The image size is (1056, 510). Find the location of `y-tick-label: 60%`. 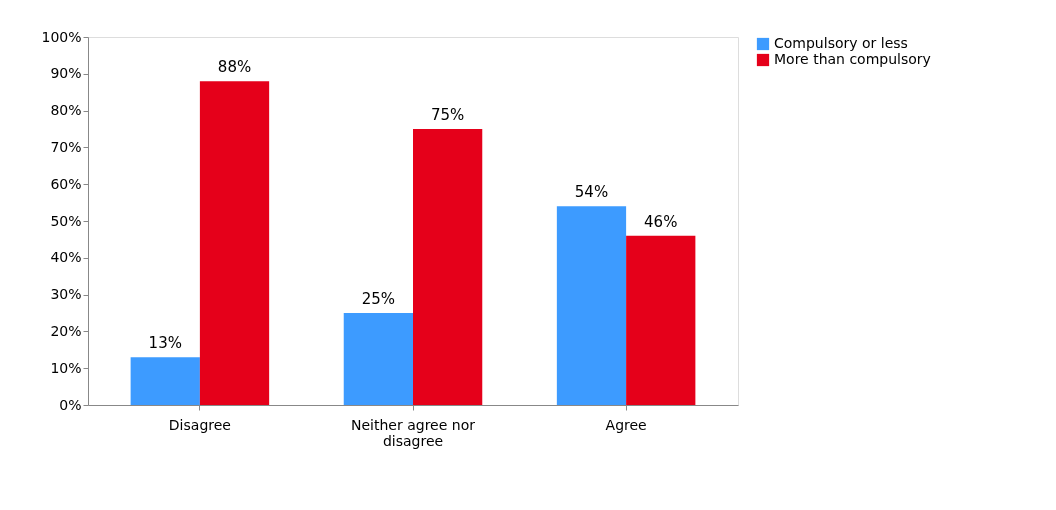

y-tick-label: 60% is located at coordinates (66, 183).